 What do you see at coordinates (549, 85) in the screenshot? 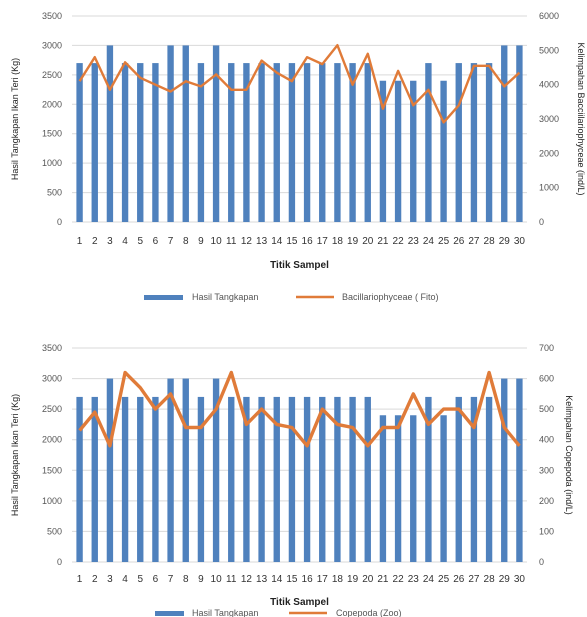
I see `y2-tick-label: 4000` at bounding box center [549, 85].